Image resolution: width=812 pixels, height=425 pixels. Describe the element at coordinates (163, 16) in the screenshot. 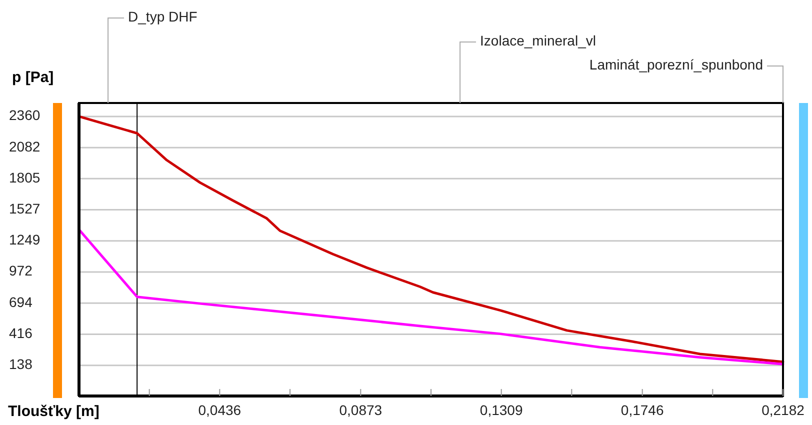

I see `text: D_typ DHF` at that location.